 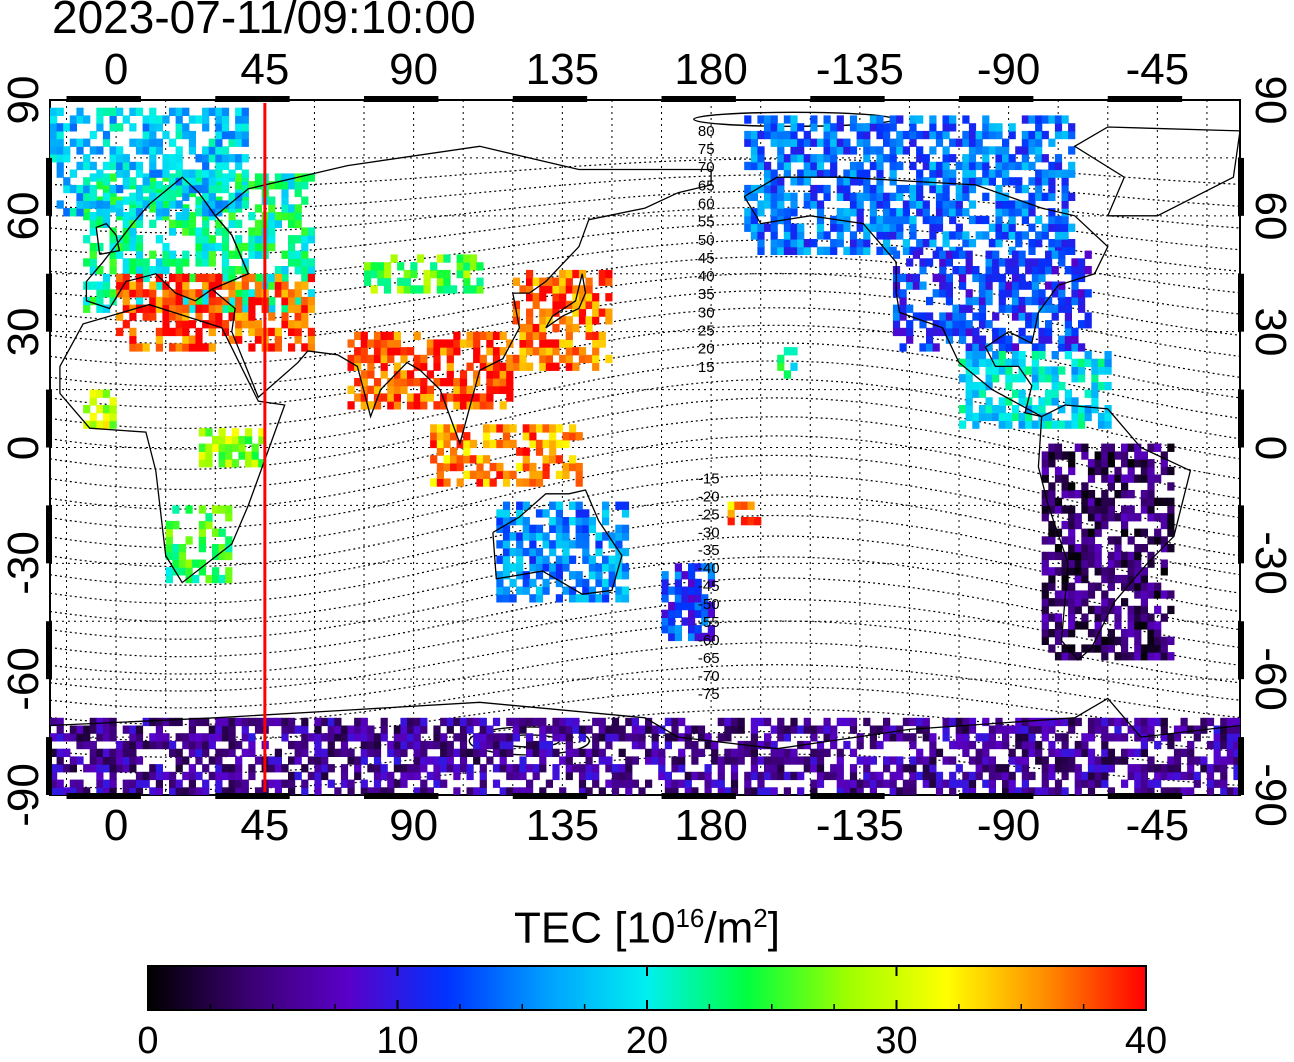 What do you see at coordinates (1270, 100) in the screenshot?
I see `y-tick-right-0: 90` at bounding box center [1270, 100].